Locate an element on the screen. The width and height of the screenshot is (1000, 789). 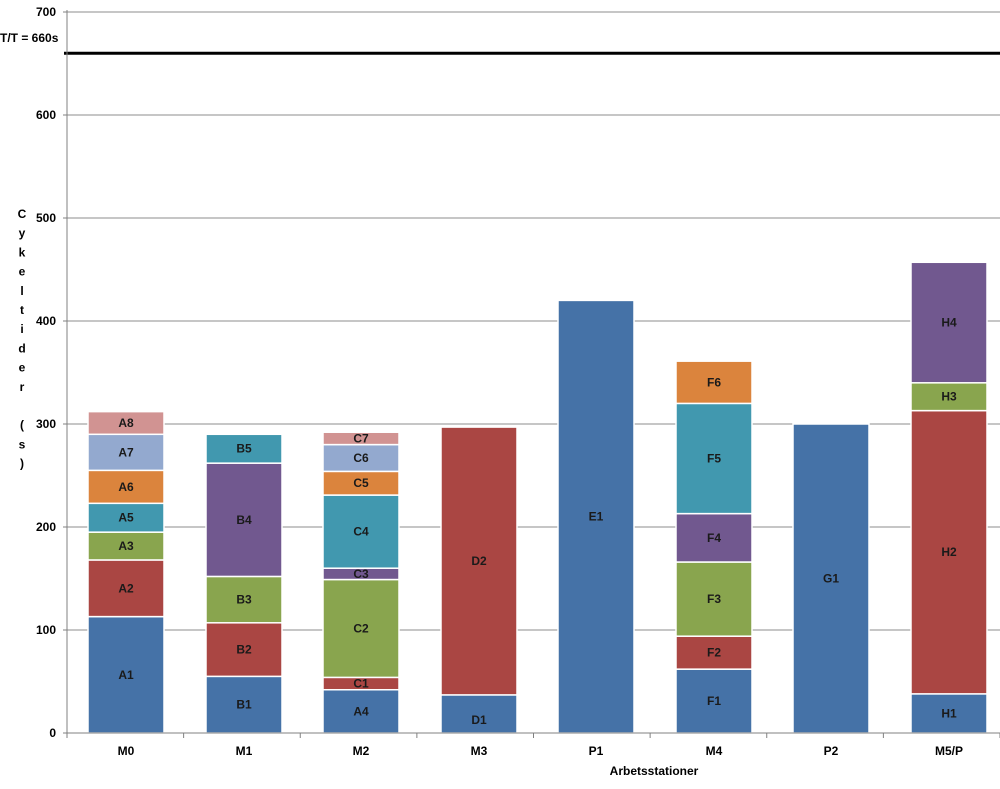
bar-segment-label-b3: B3 is located at coordinates (244, 600).